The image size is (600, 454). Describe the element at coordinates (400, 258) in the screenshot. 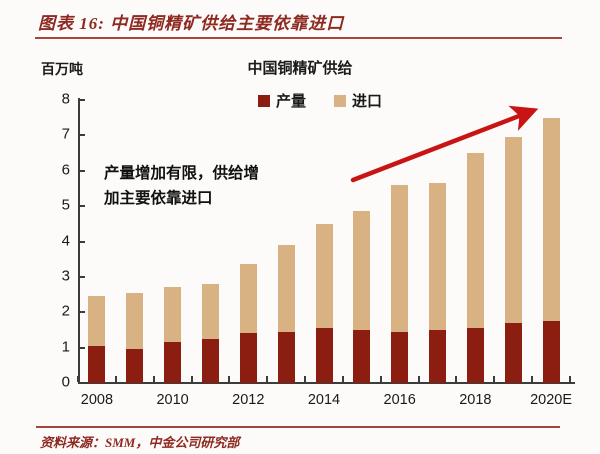

I see `bar-2016-import` at that location.